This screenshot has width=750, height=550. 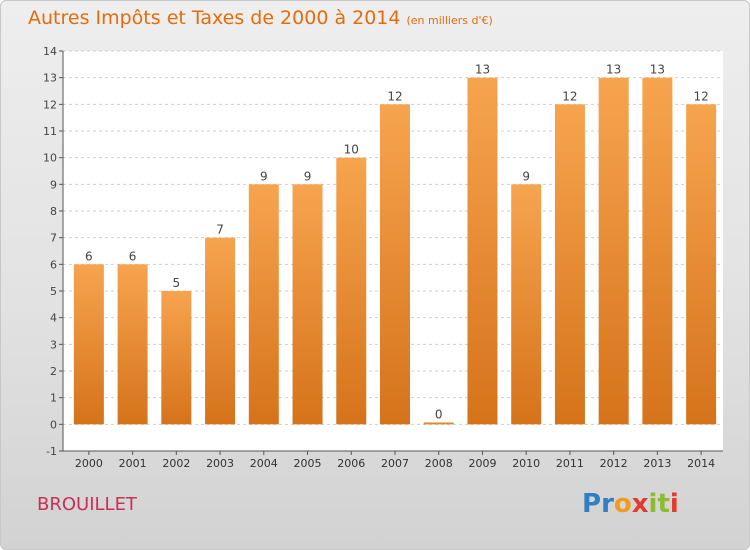 What do you see at coordinates (220, 463) in the screenshot?
I see `x-tick-label: 2003` at bounding box center [220, 463].